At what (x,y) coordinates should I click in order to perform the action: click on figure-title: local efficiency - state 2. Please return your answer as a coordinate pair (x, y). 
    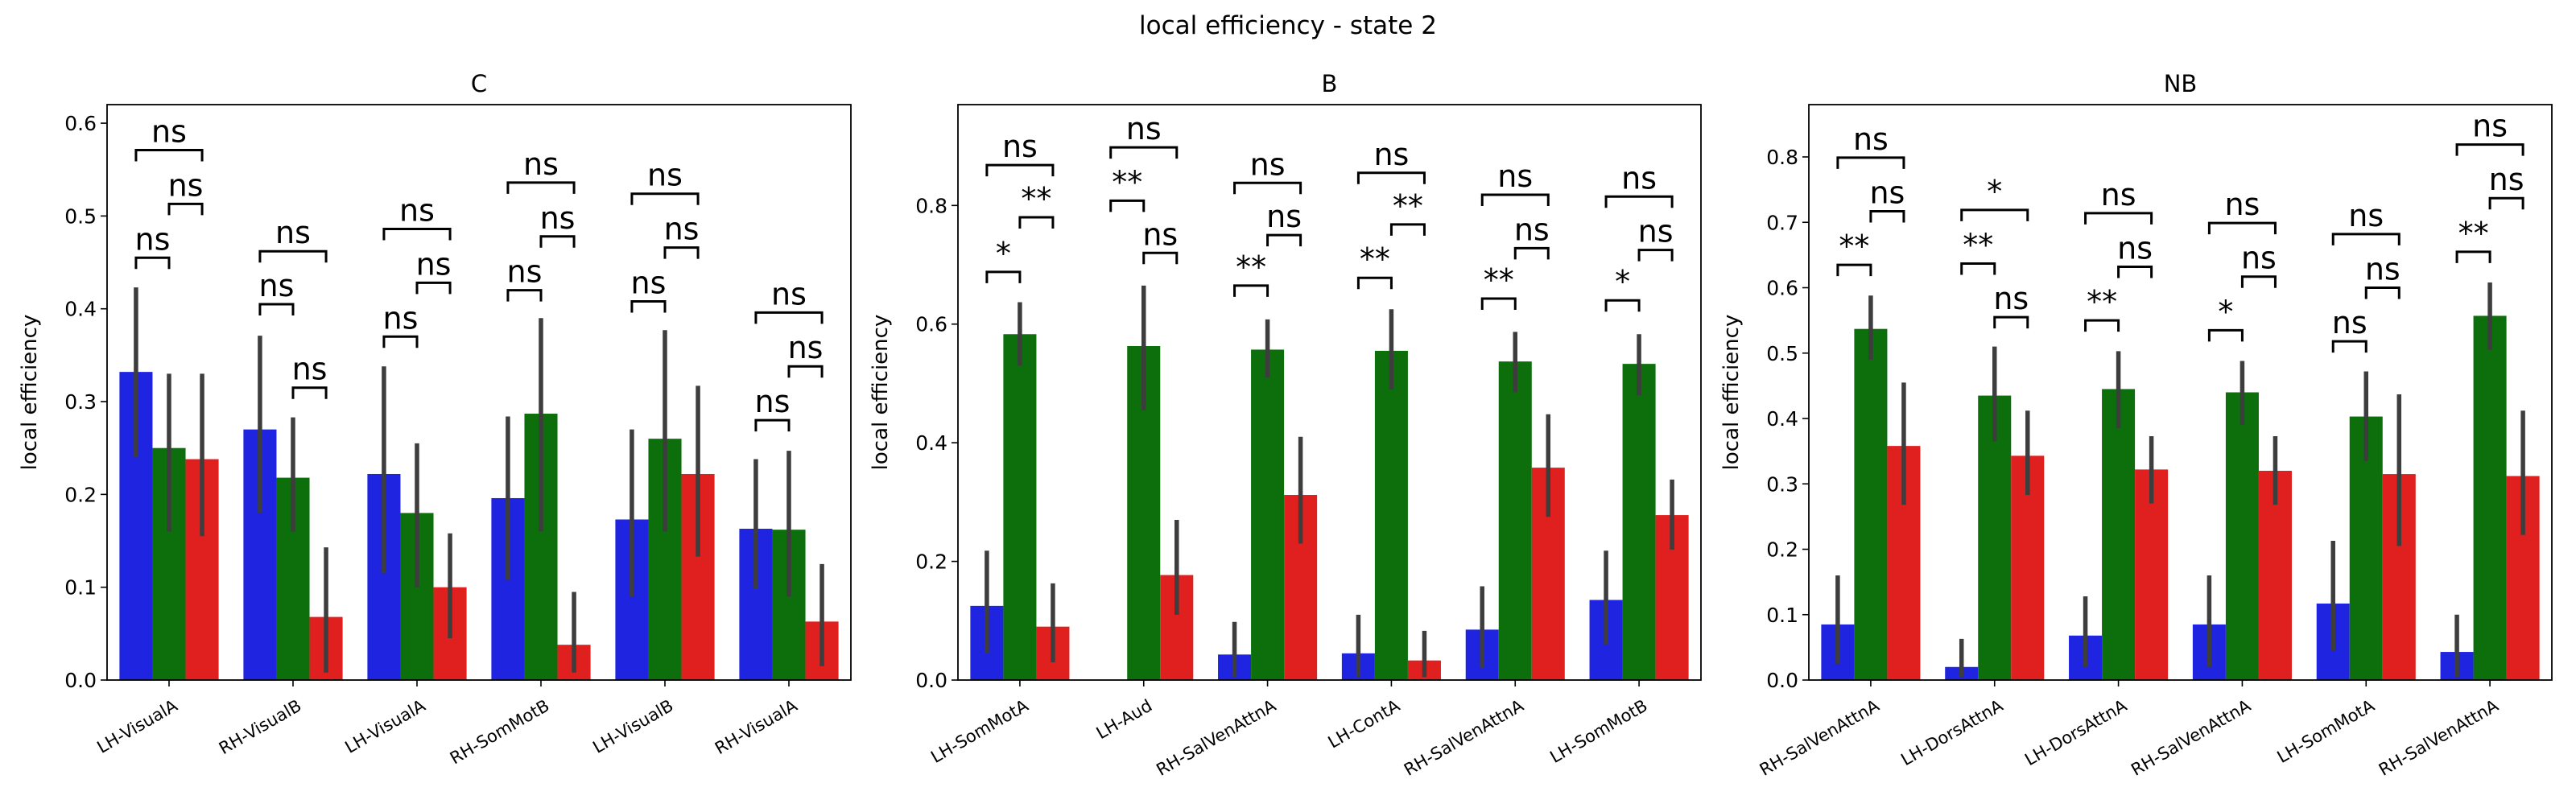
    Looking at the image, I should click on (1288, 25).